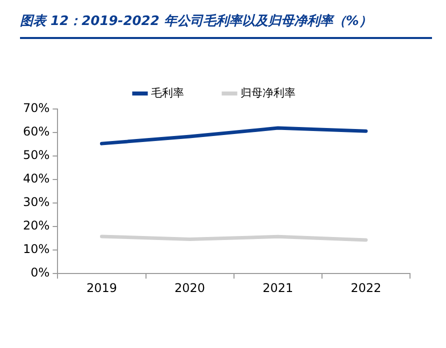  What do you see at coordinates (366, 287) in the screenshot?
I see `x-tick-label: 2022` at bounding box center [366, 287].